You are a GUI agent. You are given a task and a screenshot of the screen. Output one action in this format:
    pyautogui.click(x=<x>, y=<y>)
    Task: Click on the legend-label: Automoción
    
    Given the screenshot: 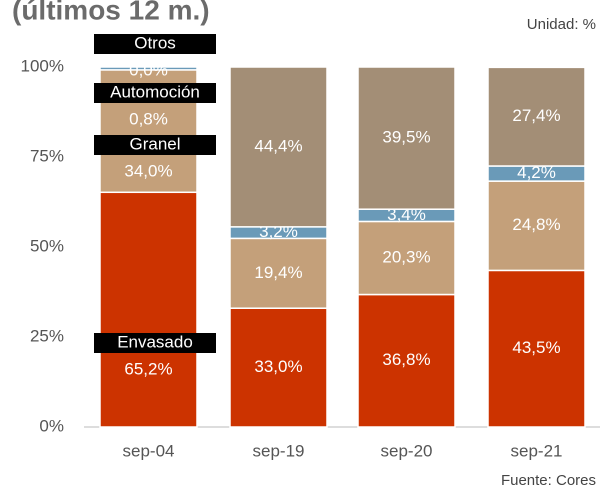 What is the action you would take?
    pyautogui.click(x=155, y=91)
    